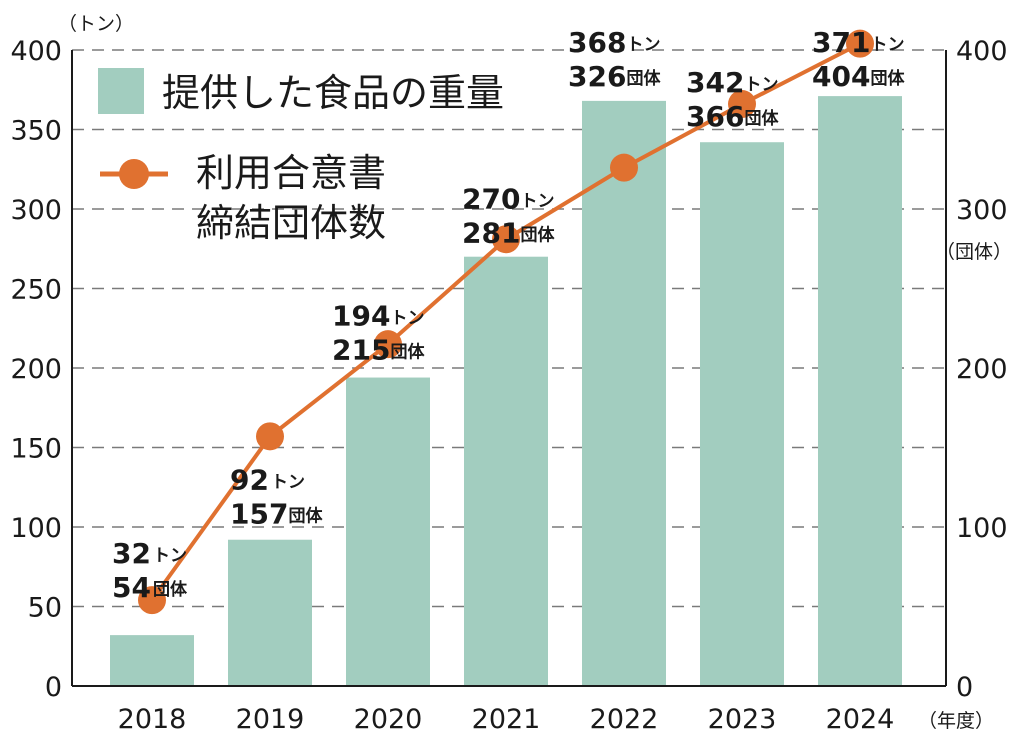 This screenshot has height=739, width=1024. Describe the element at coordinates (982, 210) in the screenshot. I see `right-tick-label: 300` at that location.